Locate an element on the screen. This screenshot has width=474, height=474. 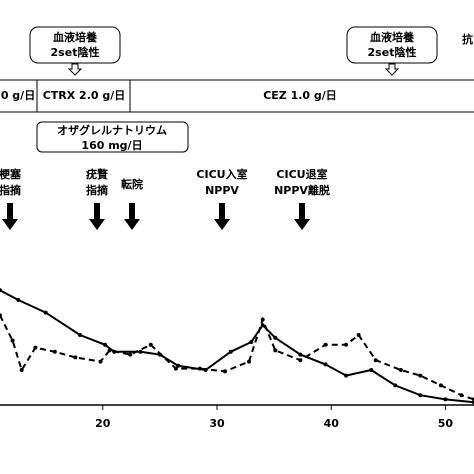
treatment-label: CEZ 1.0 g/日 is located at coordinates (300, 95).